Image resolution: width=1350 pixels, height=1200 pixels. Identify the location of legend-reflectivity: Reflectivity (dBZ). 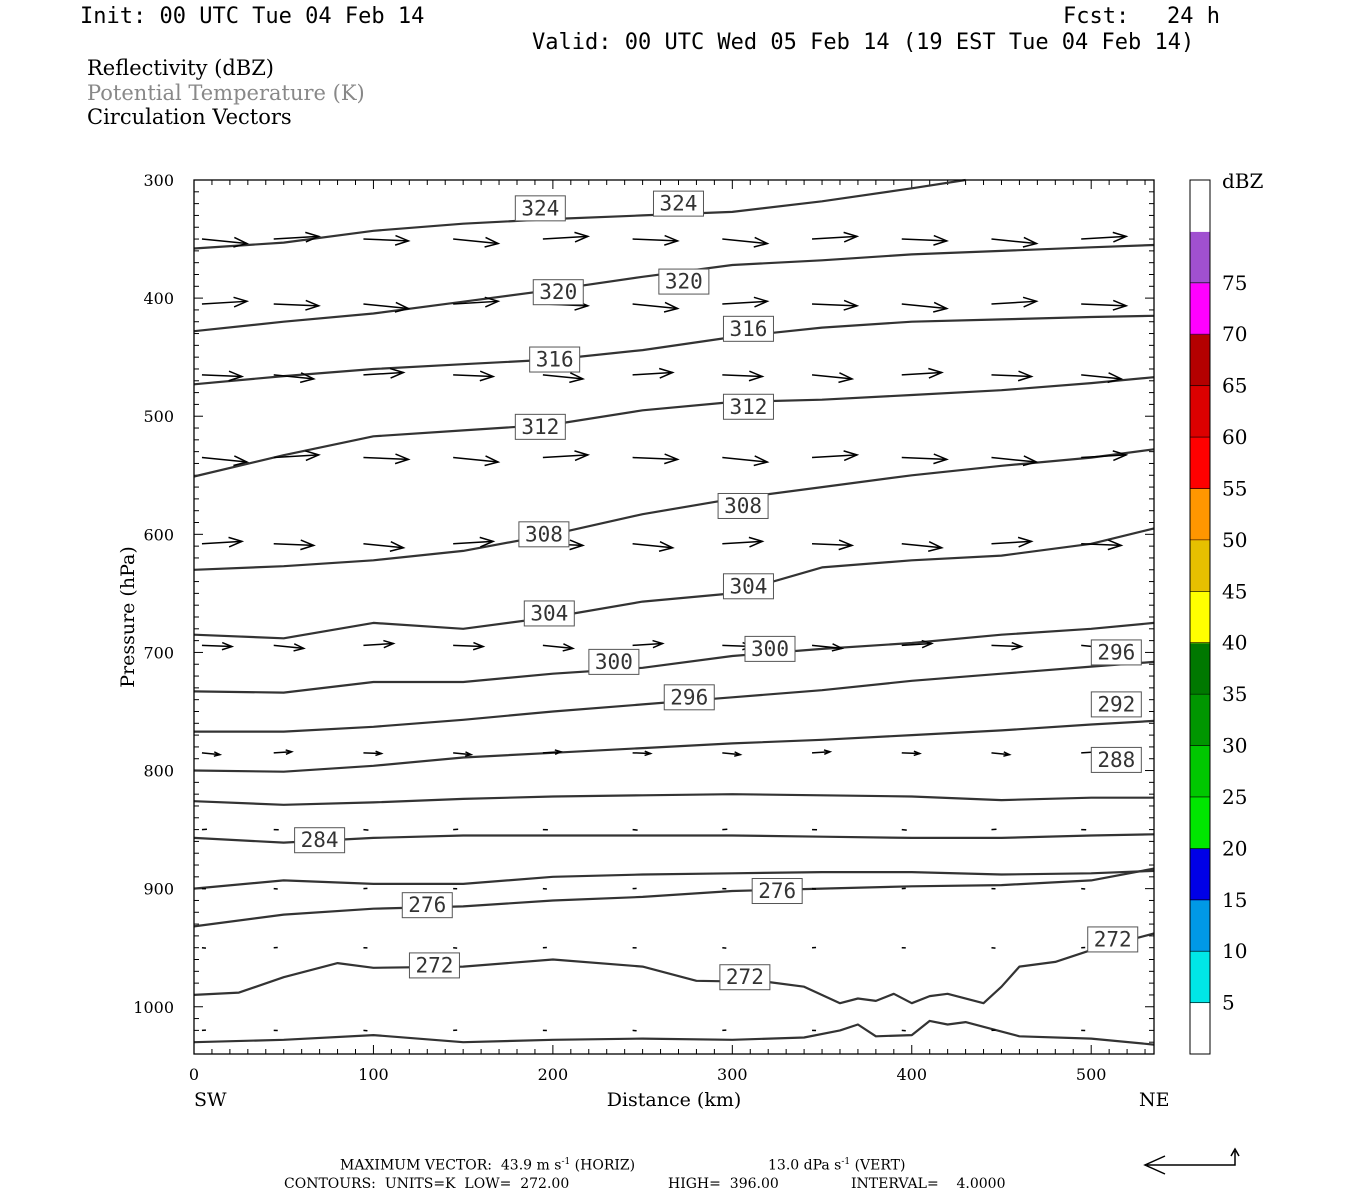
(181, 68).